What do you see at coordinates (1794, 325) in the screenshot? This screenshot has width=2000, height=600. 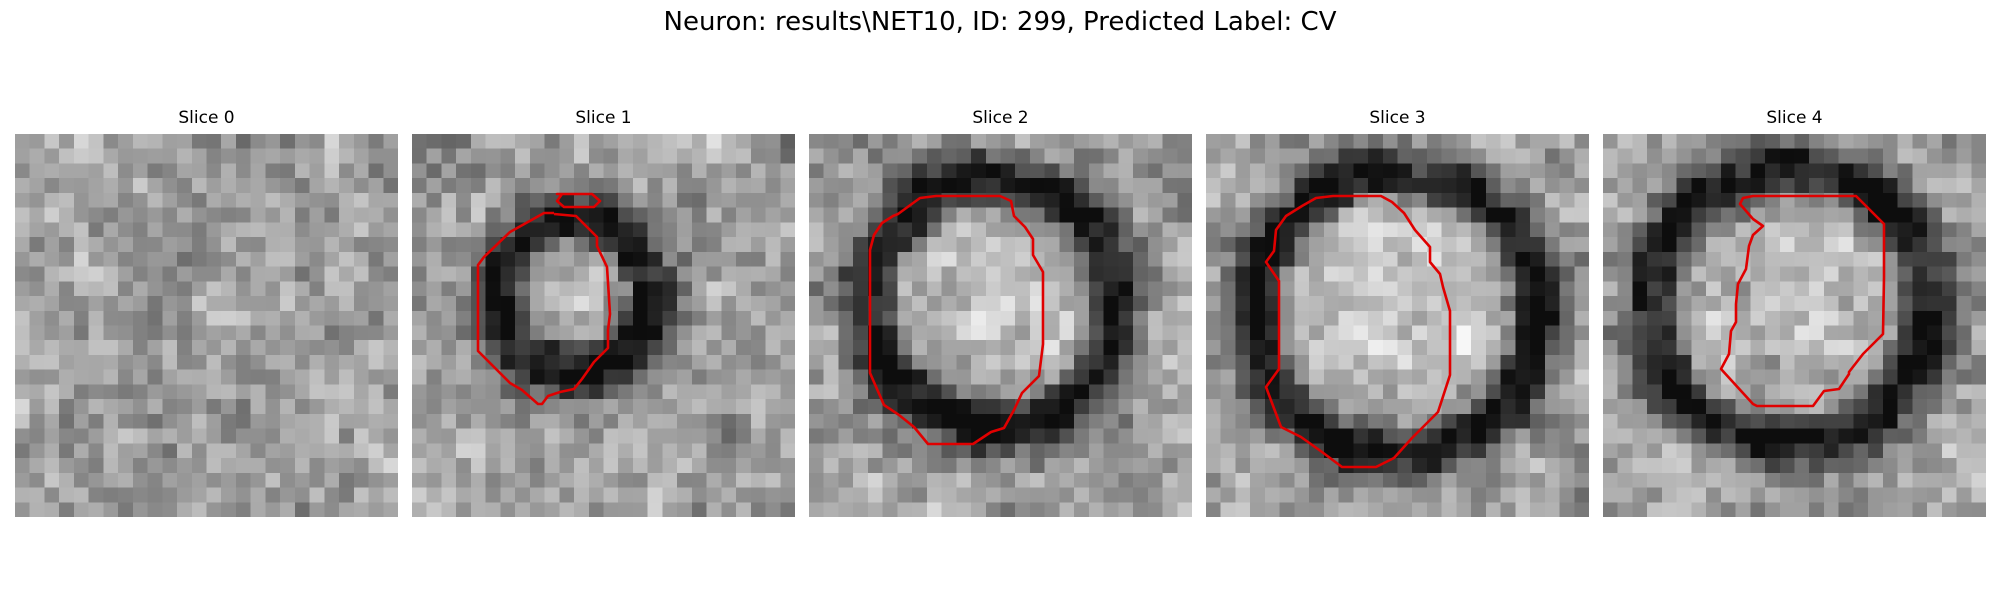 I see `slice-4-pixels` at bounding box center [1794, 325].